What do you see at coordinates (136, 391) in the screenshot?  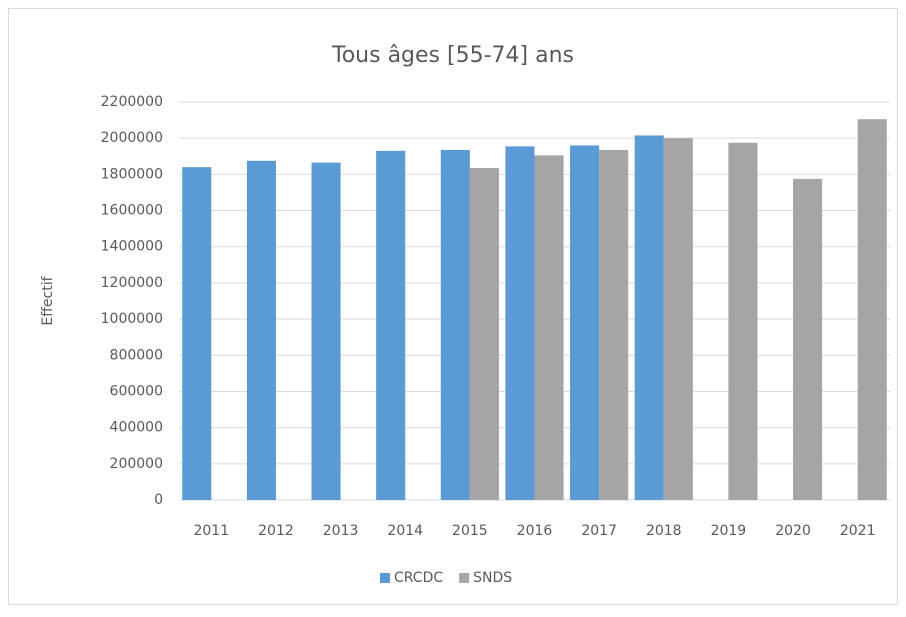 I see `y-tick-label: 600000` at bounding box center [136, 391].